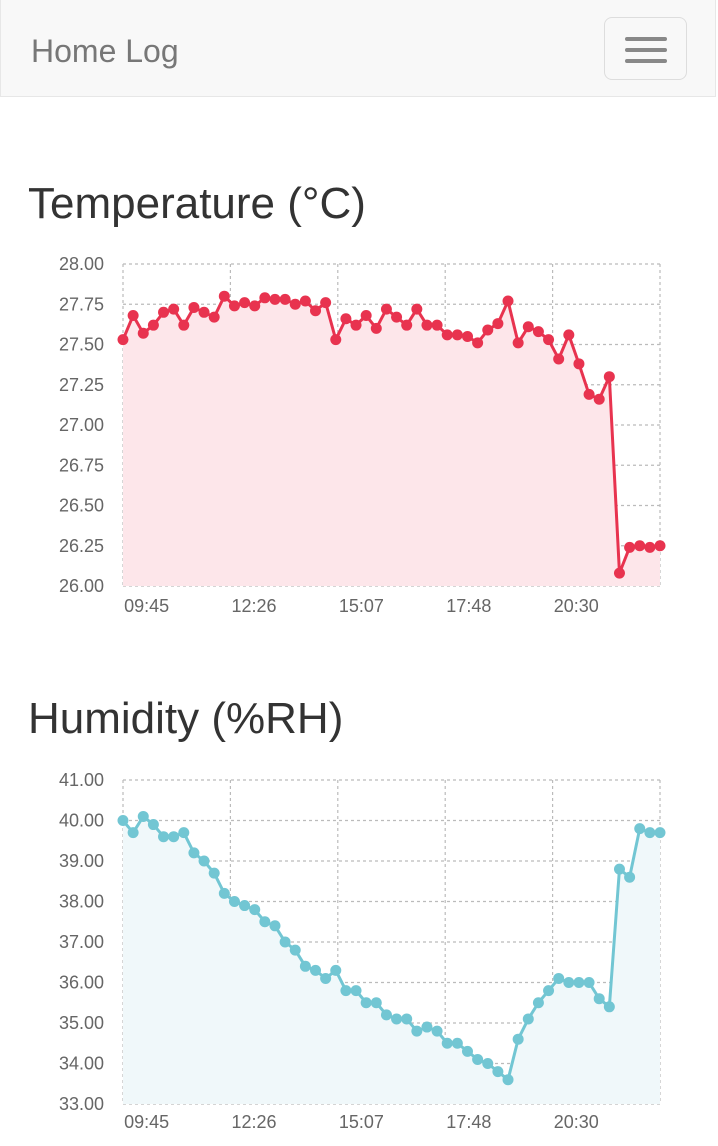 The image size is (718, 1146). What do you see at coordinates (645, 48) in the screenshot?
I see `navbar-toggle-button` at bounding box center [645, 48].